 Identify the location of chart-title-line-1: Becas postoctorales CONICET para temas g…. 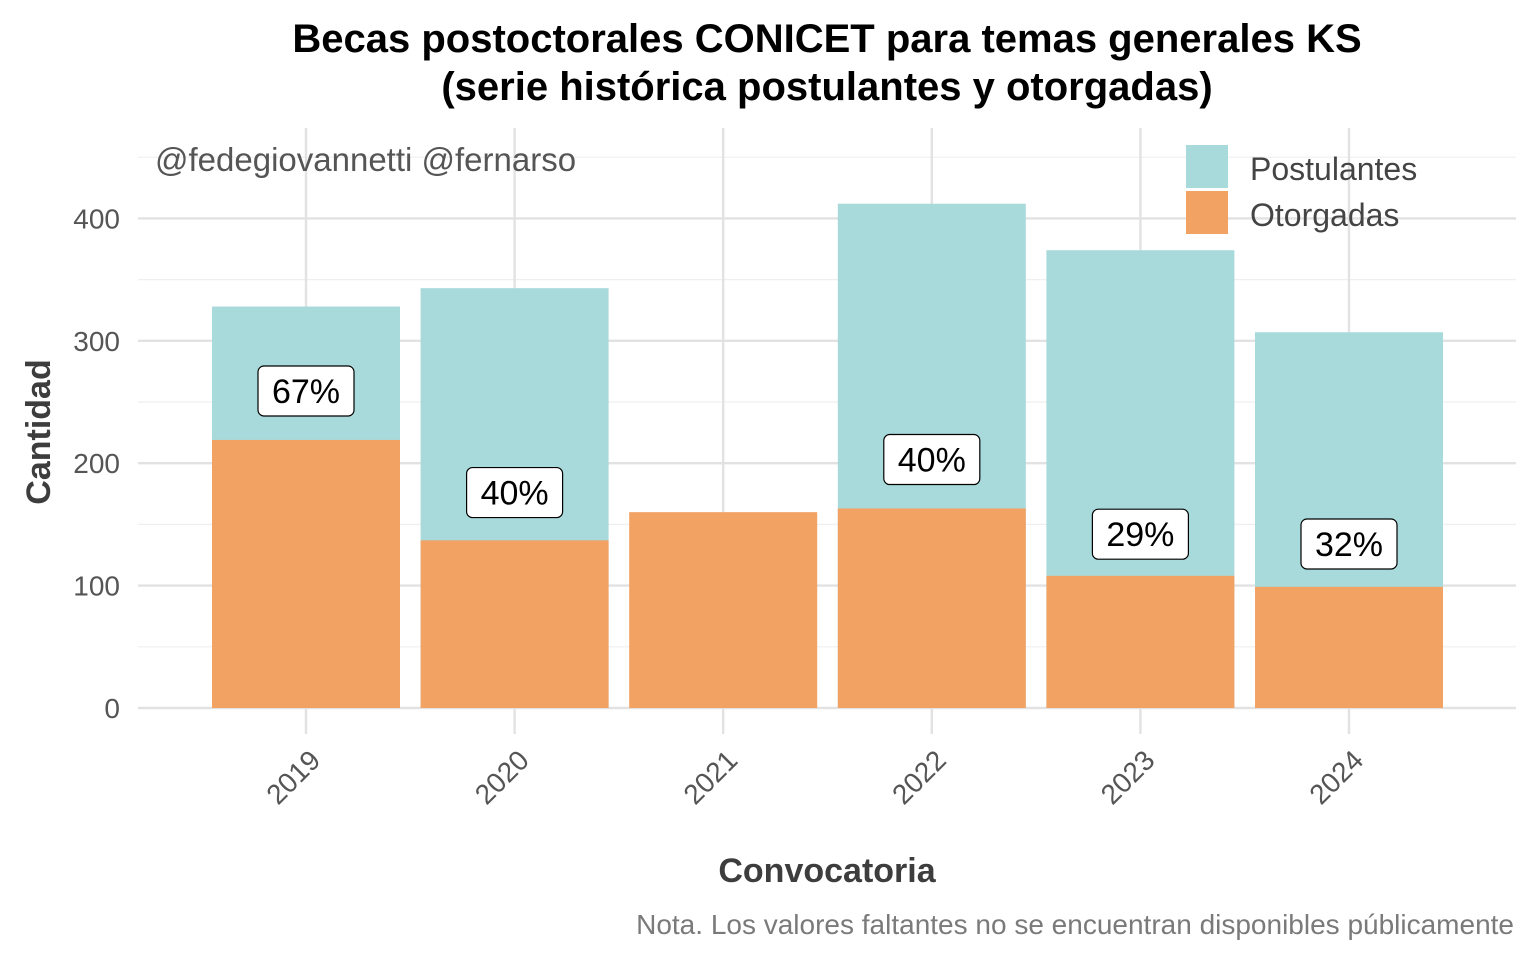
(826, 39).